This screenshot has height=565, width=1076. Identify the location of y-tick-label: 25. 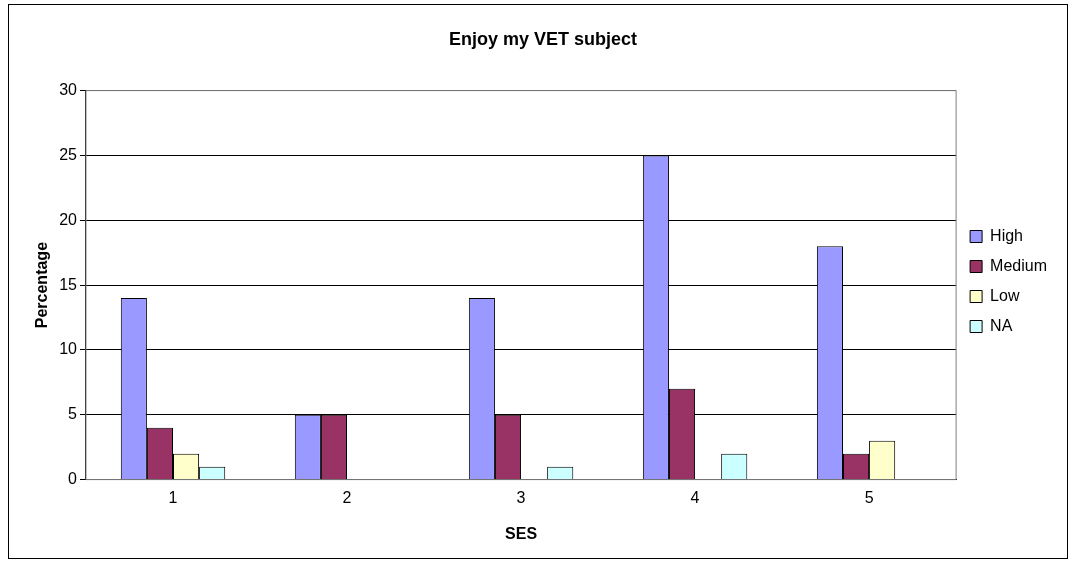
(68, 154).